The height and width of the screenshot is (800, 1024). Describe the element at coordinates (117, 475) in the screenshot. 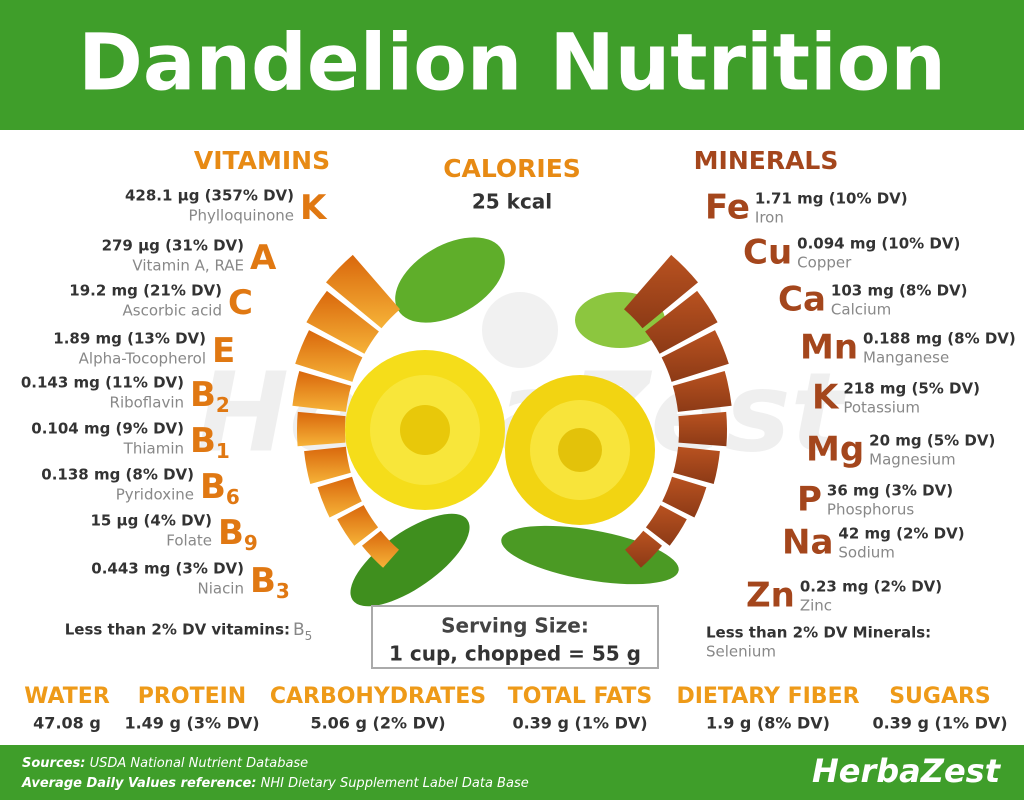

I see `vitamin-amount: 0.138 mg (8% DV)` at that location.